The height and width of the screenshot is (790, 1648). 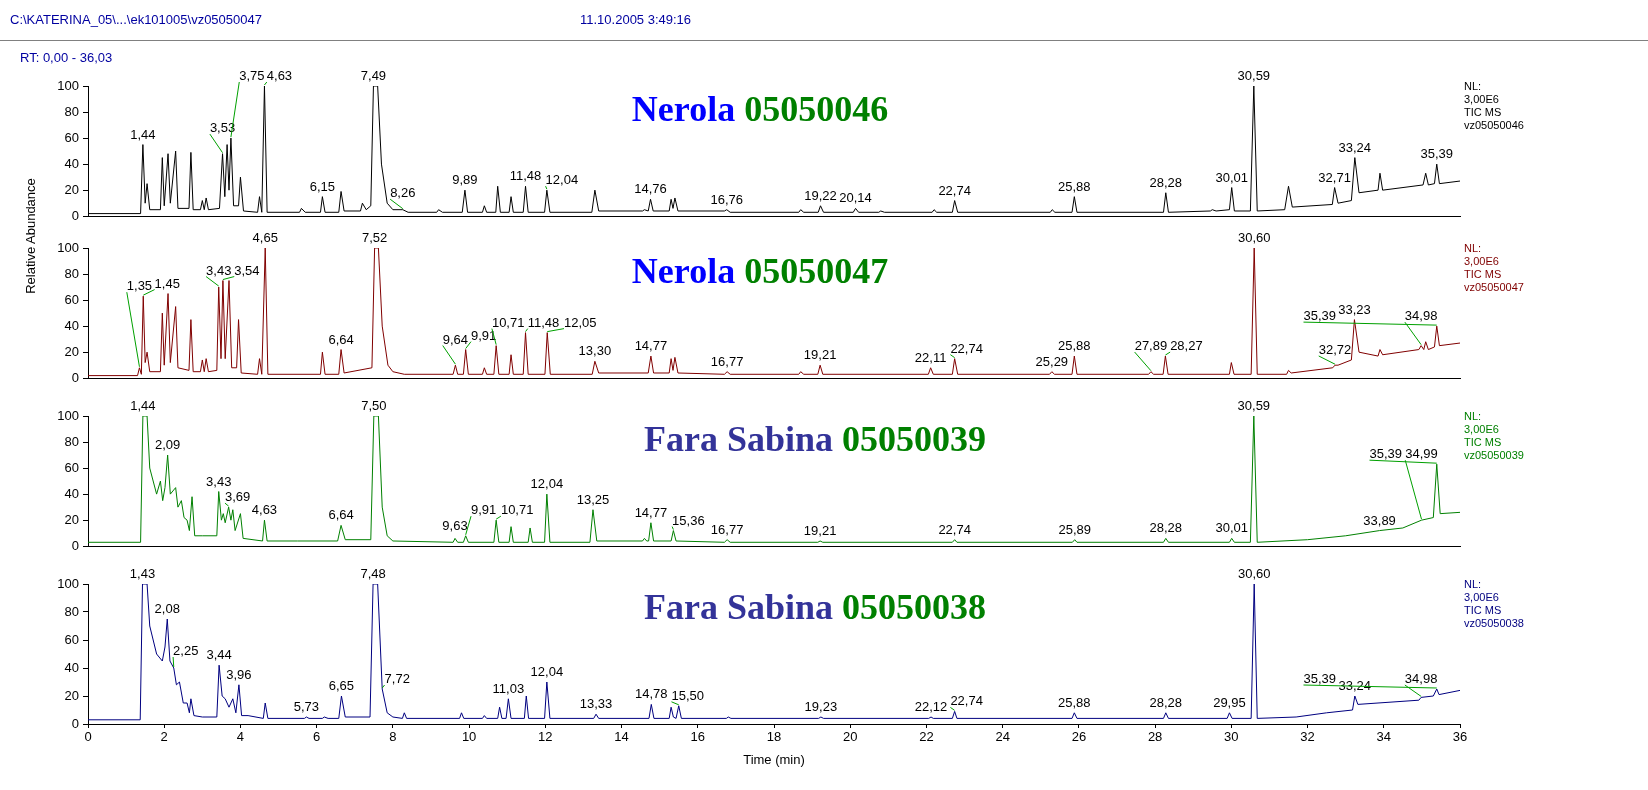 I want to click on x-tick-label: 12, so click(x=545, y=737).